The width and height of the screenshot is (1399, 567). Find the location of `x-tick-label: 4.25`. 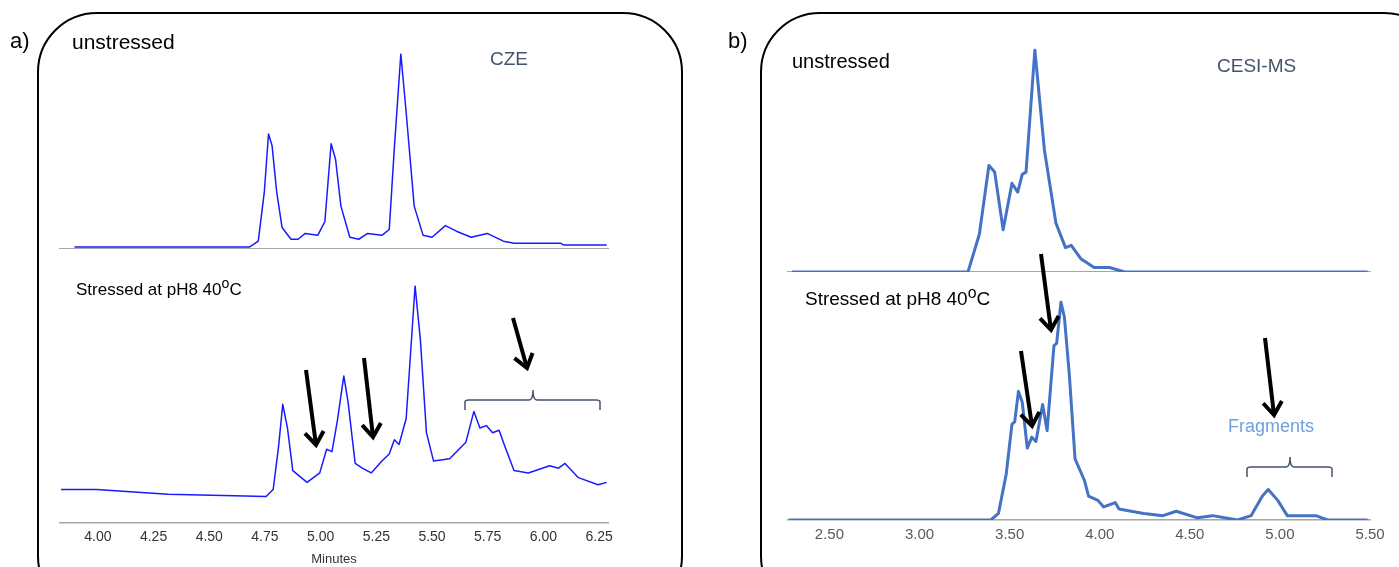

x-tick-label: 4.25 is located at coordinates (153, 535).